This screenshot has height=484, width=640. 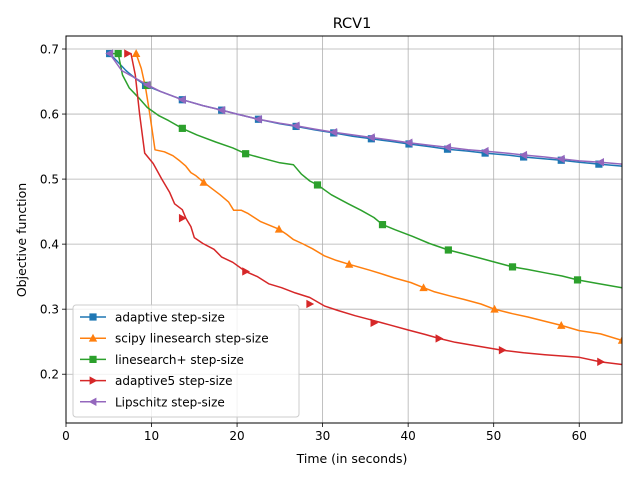 I want to click on legend-item: Lipschitz step-size, so click(x=152, y=402).